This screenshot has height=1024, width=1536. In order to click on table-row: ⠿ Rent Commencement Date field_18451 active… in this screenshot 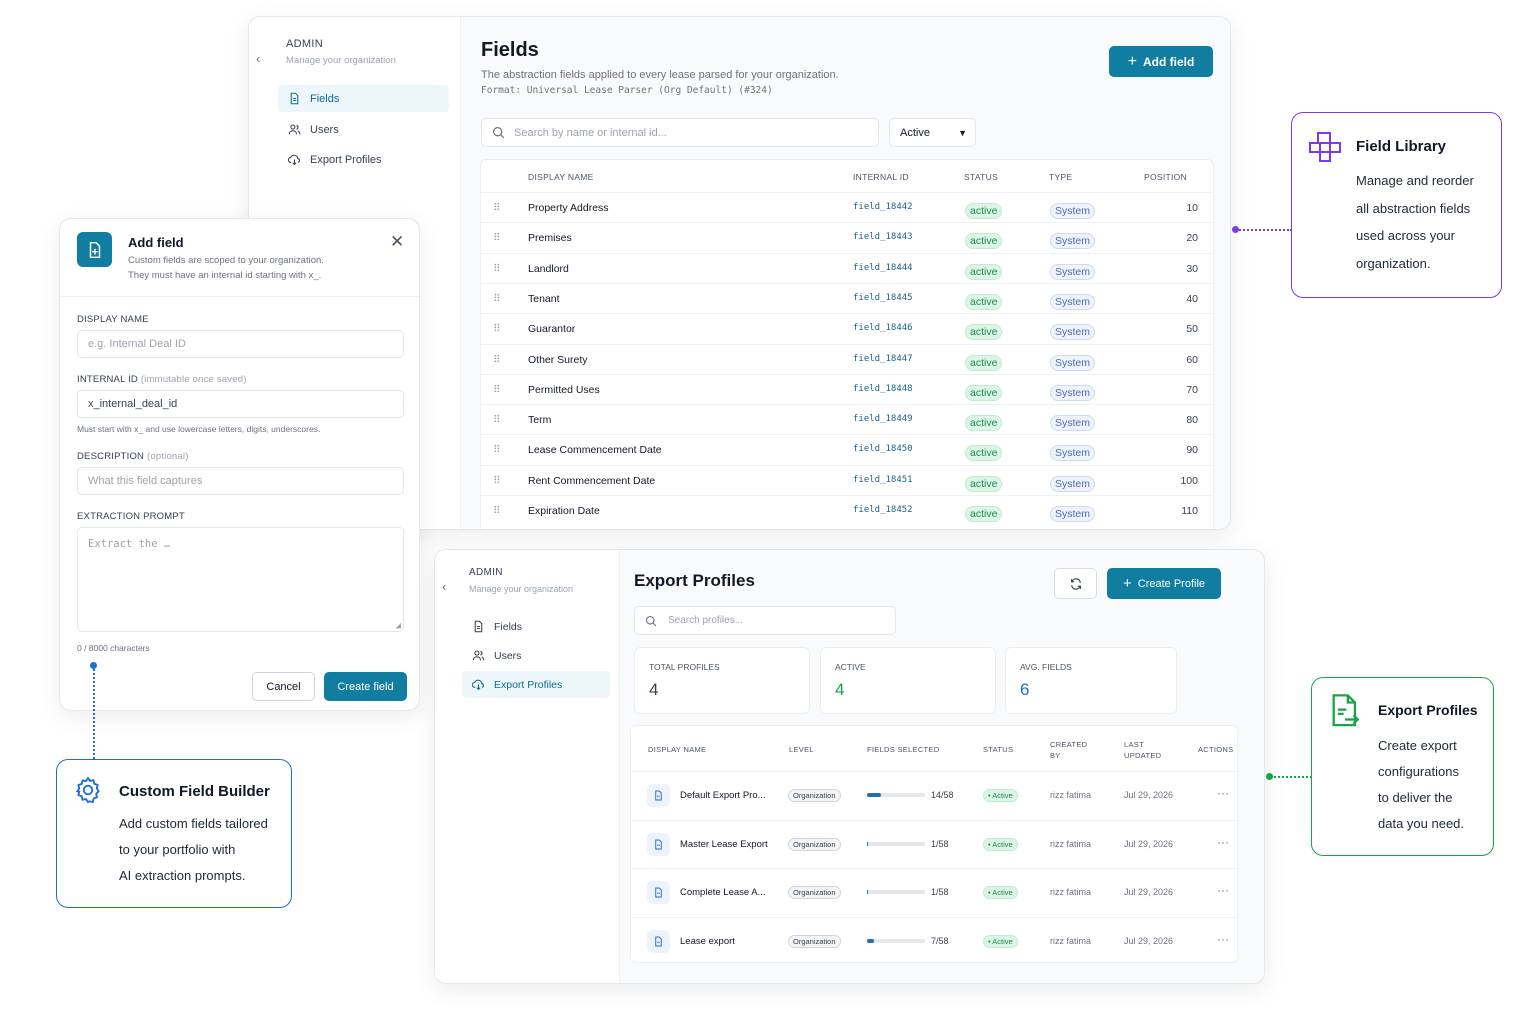, I will do `click(847, 479)`.